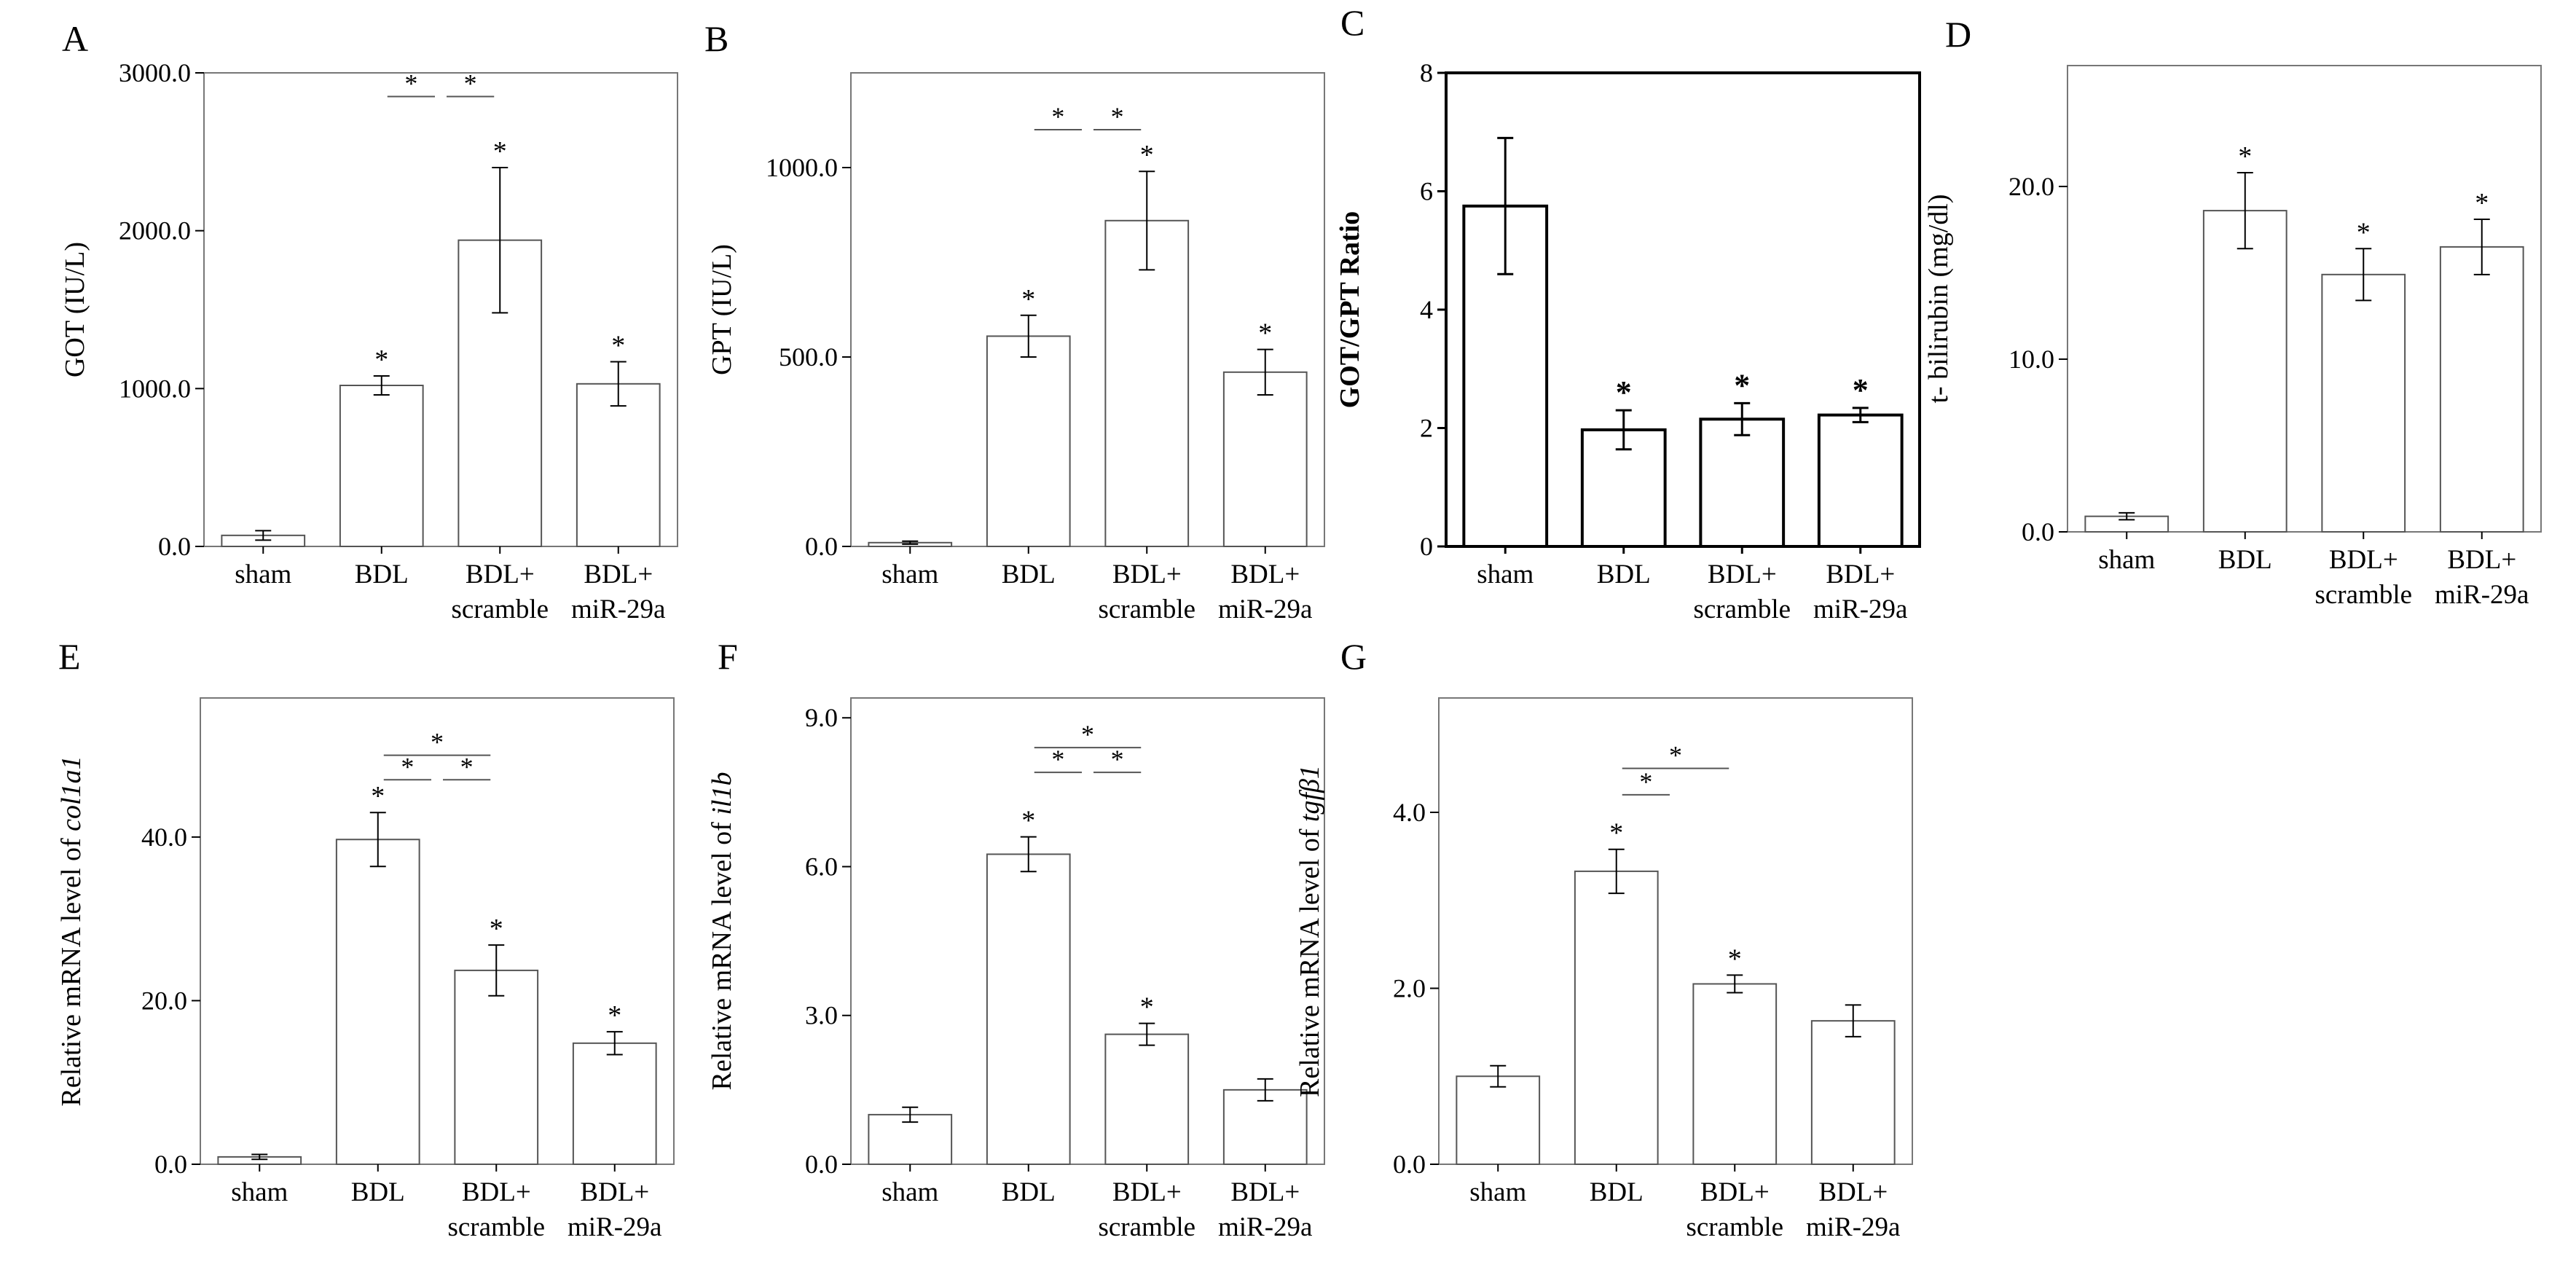 The image size is (2576, 1275). What do you see at coordinates (155, 72) in the screenshot?
I see `y-tick-label: 3000.0` at bounding box center [155, 72].